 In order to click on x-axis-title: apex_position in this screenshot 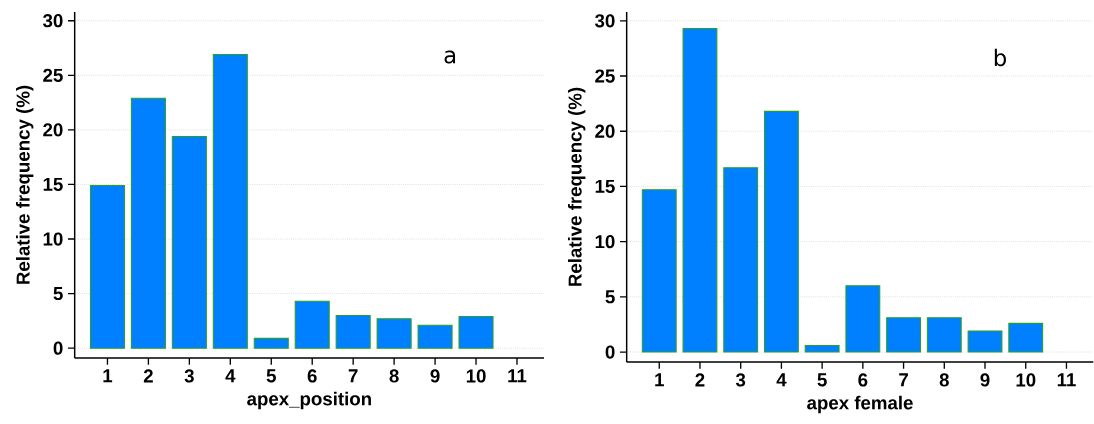, I will do `click(309, 400)`.